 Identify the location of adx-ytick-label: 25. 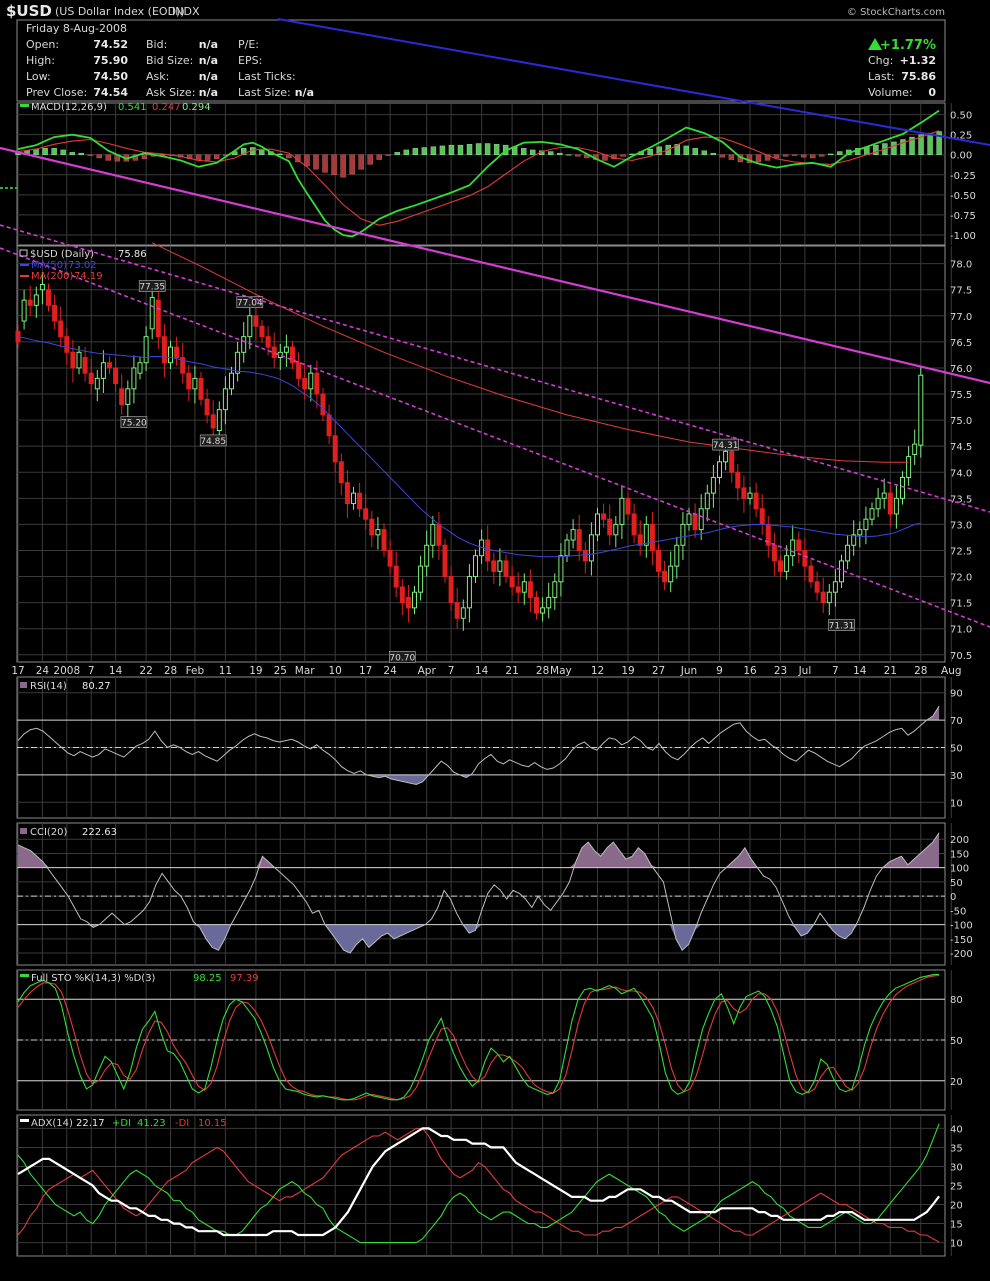
(956, 1187).